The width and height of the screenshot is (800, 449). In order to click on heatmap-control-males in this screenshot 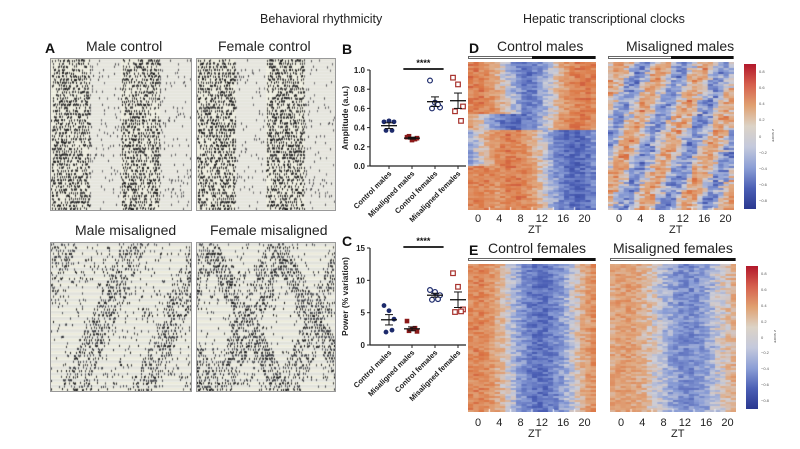, I will do `click(532, 136)`.